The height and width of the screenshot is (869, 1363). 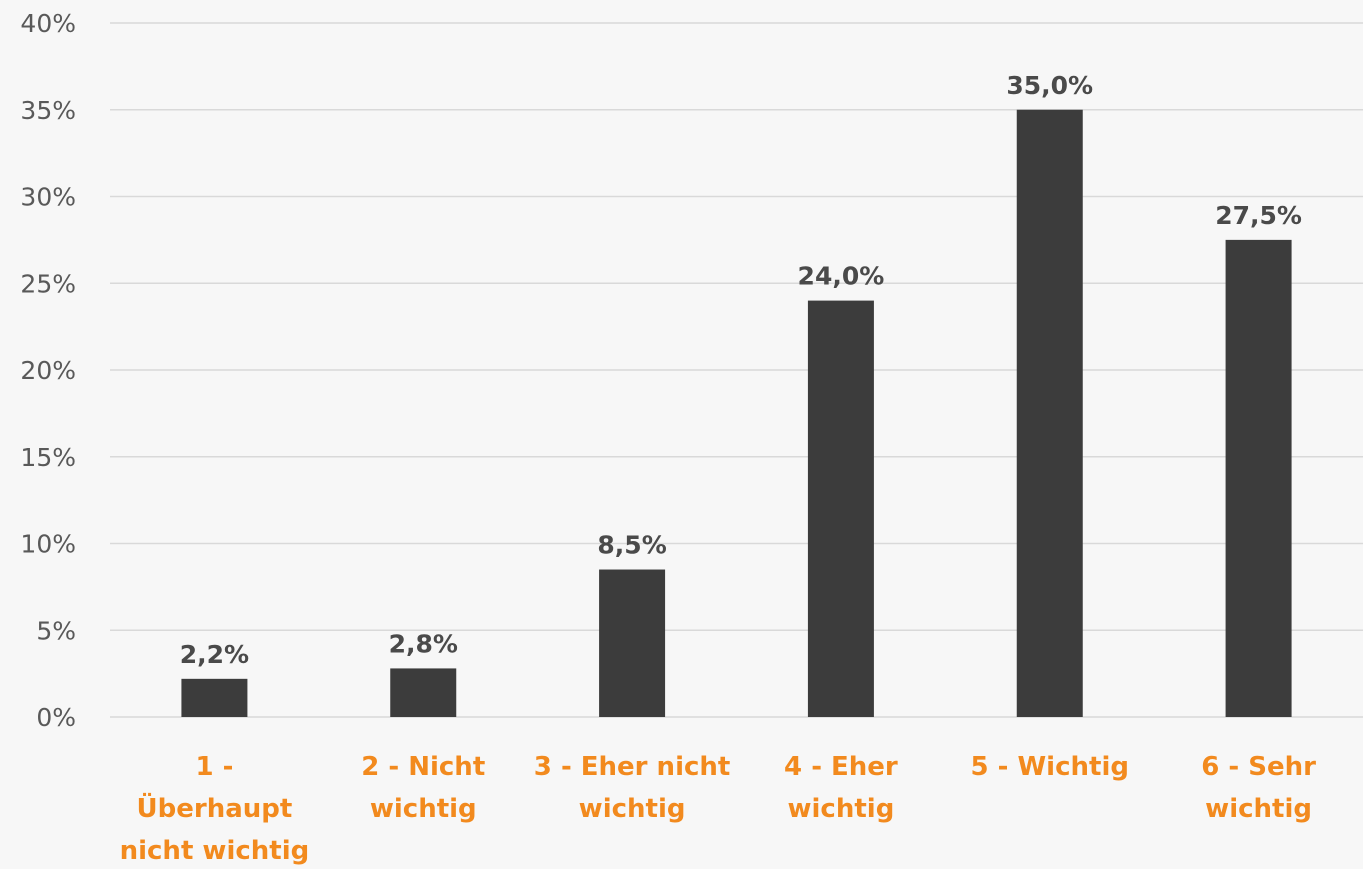 What do you see at coordinates (48, 23) in the screenshot?
I see `y-tick-label: 40%` at bounding box center [48, 23].